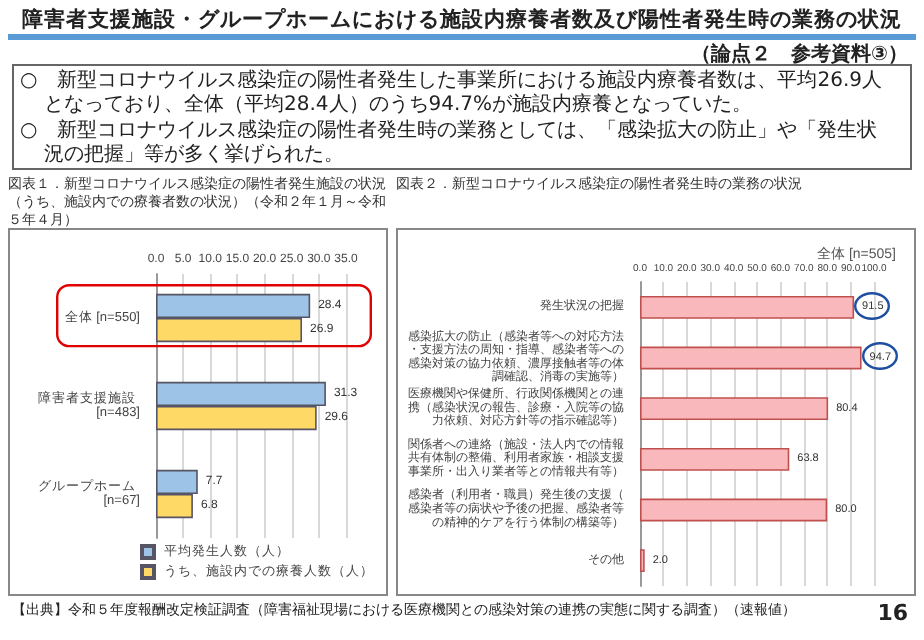 This screenshot has width=924, height=640. I want to click on text: （論点２ 参考資料③）, so click(799, 54).